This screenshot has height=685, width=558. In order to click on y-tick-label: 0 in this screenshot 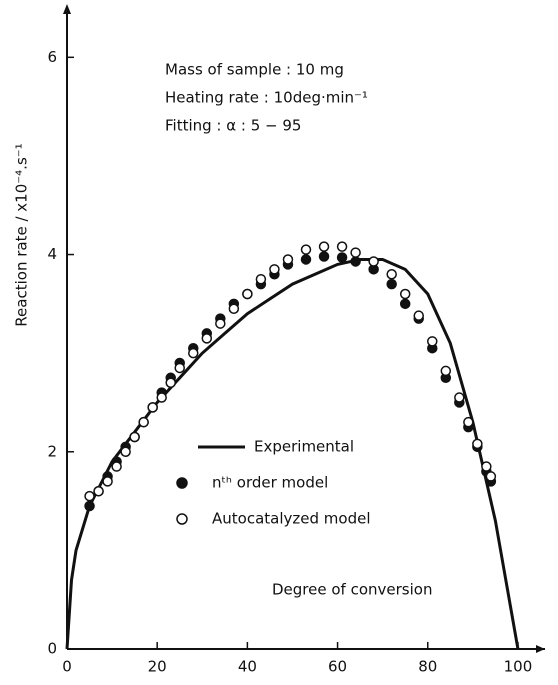, I will do `click(52, 649)`.